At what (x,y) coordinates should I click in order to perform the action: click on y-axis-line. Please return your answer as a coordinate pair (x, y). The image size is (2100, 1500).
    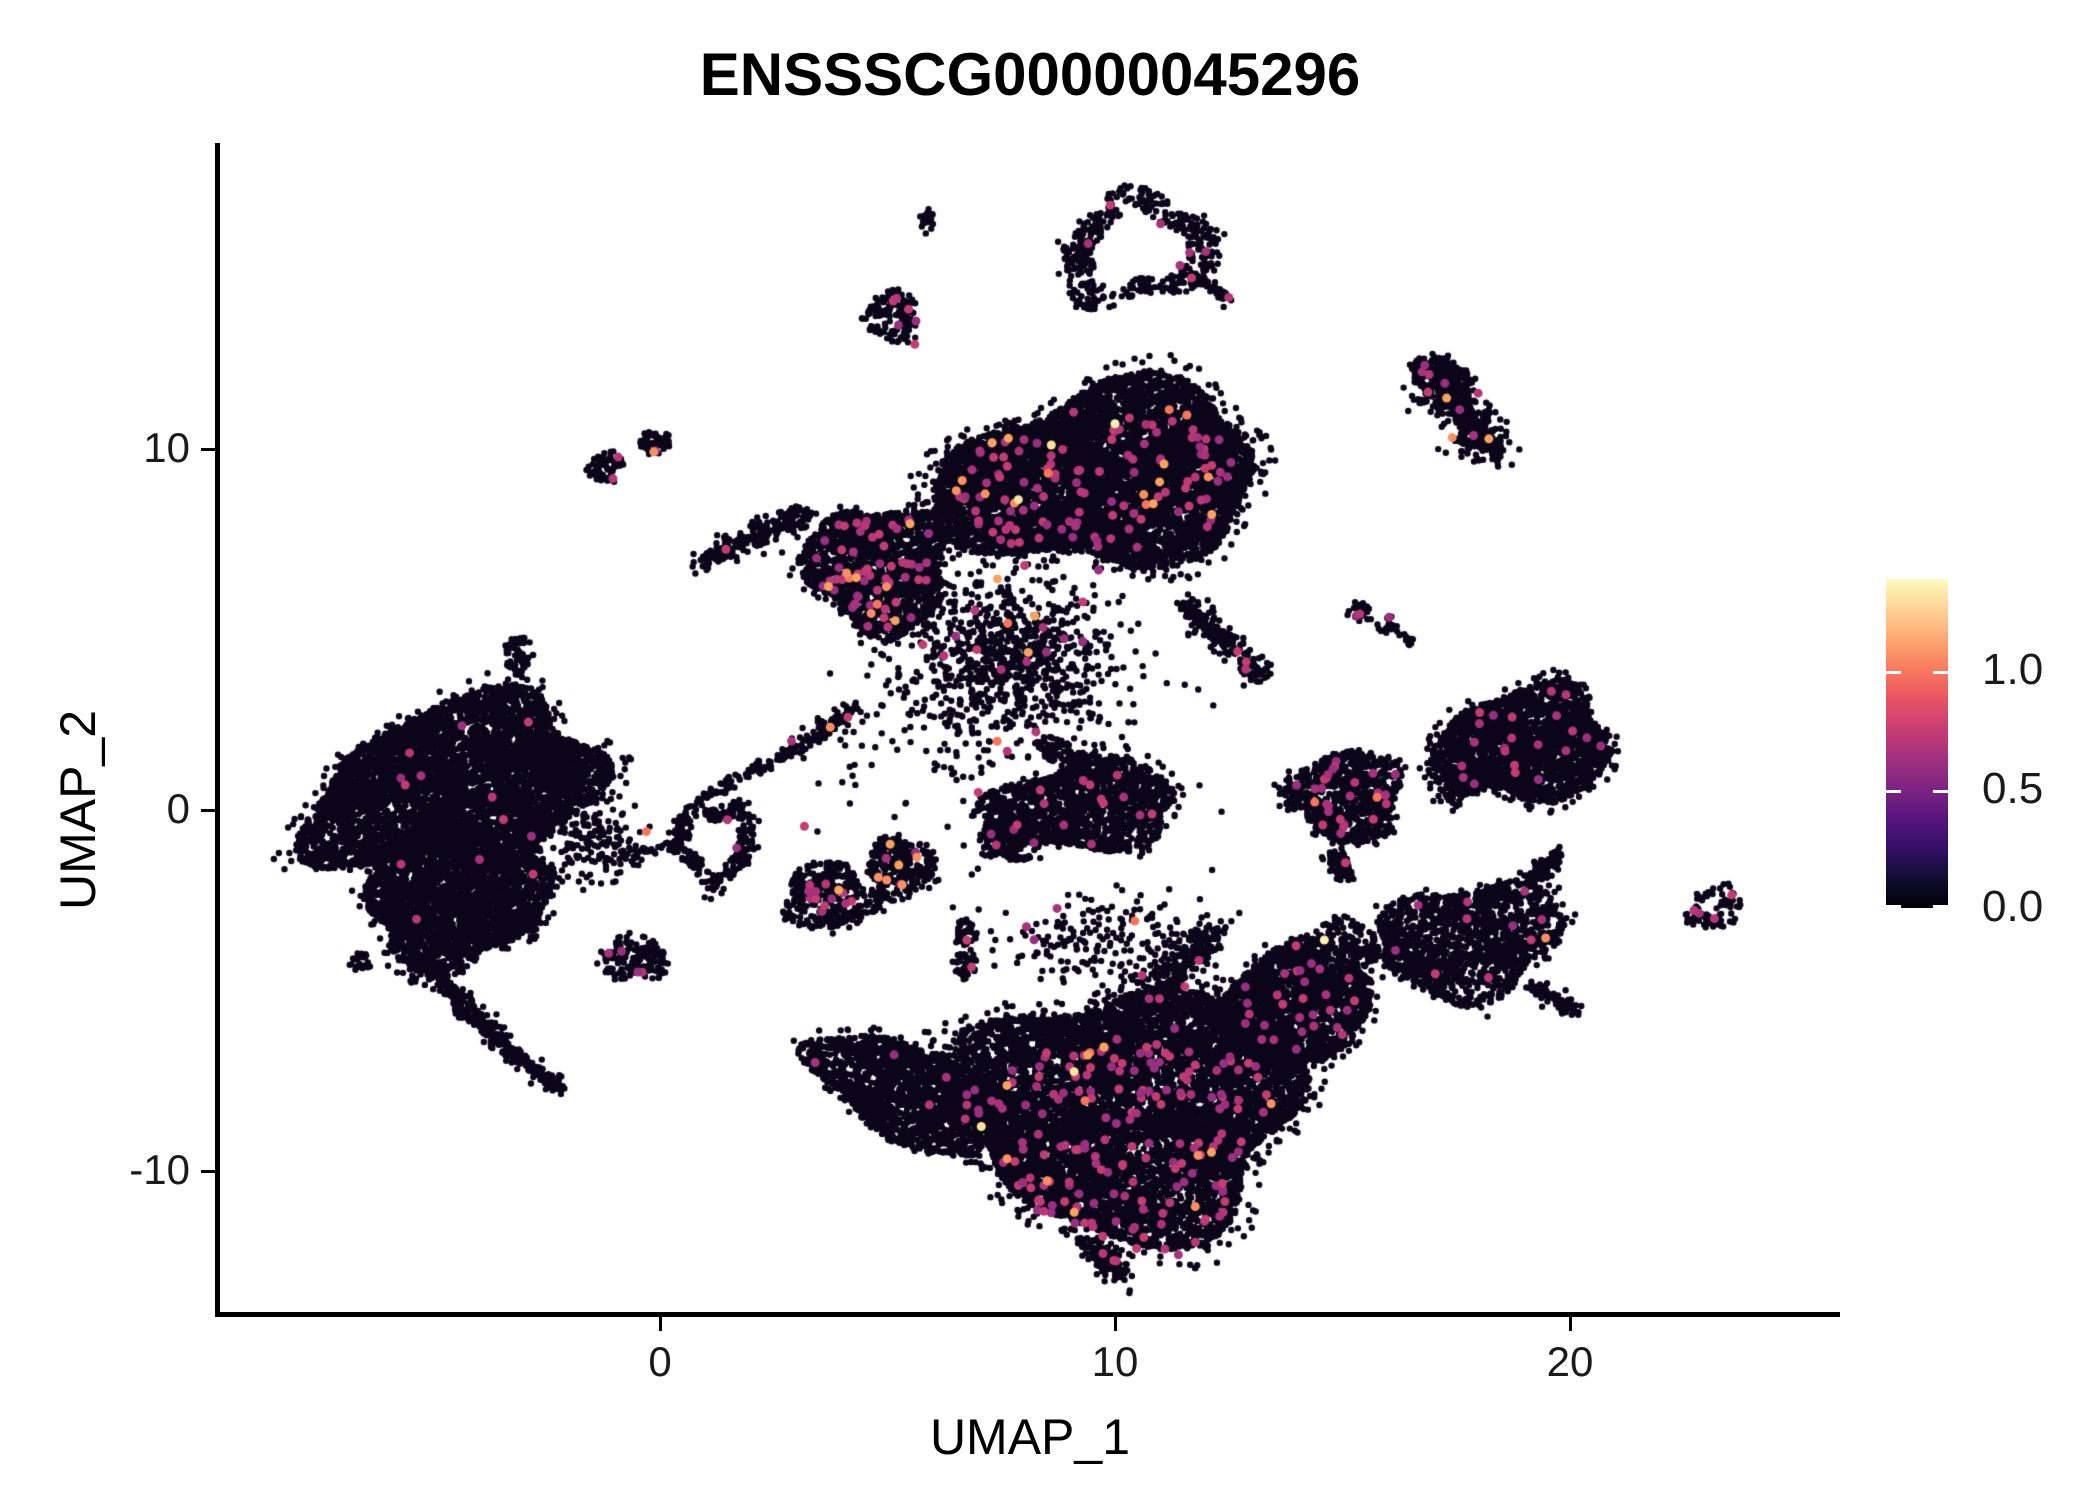
    Looking at the image, I should click on (217, 729).